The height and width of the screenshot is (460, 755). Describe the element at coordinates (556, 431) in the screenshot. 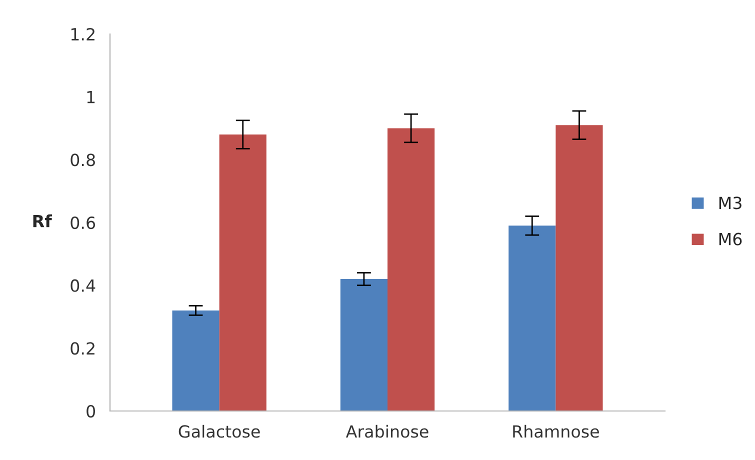

I see `x-tick-label: Rhamnose` at that location.